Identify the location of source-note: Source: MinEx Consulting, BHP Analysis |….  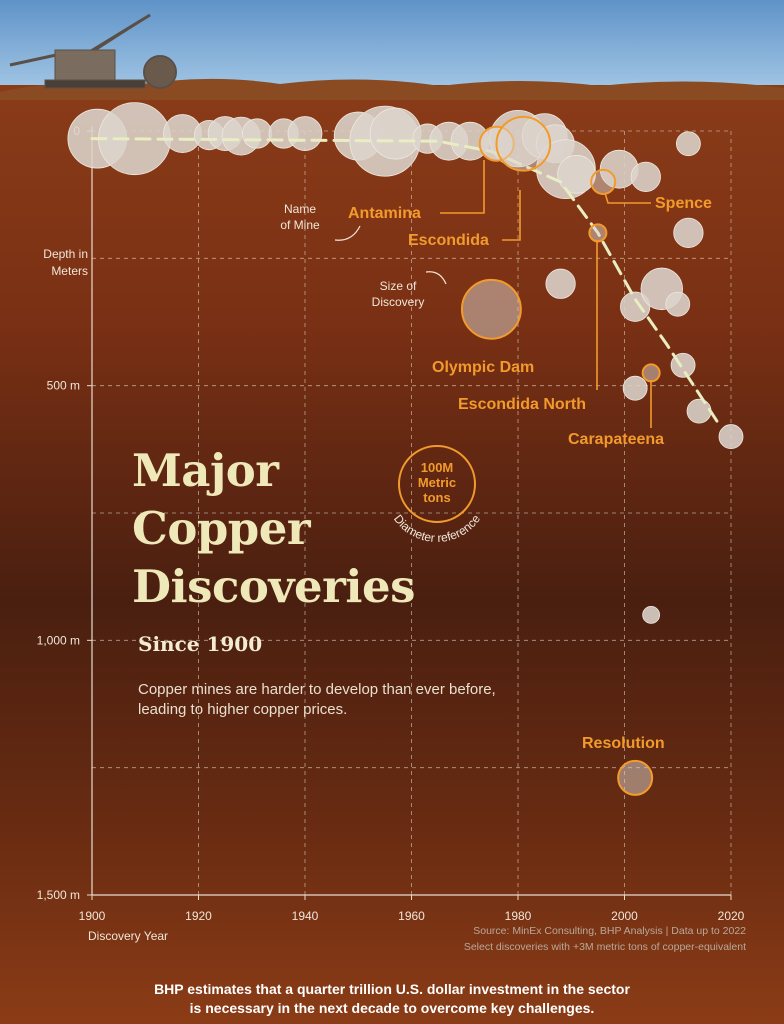
(605, 939).